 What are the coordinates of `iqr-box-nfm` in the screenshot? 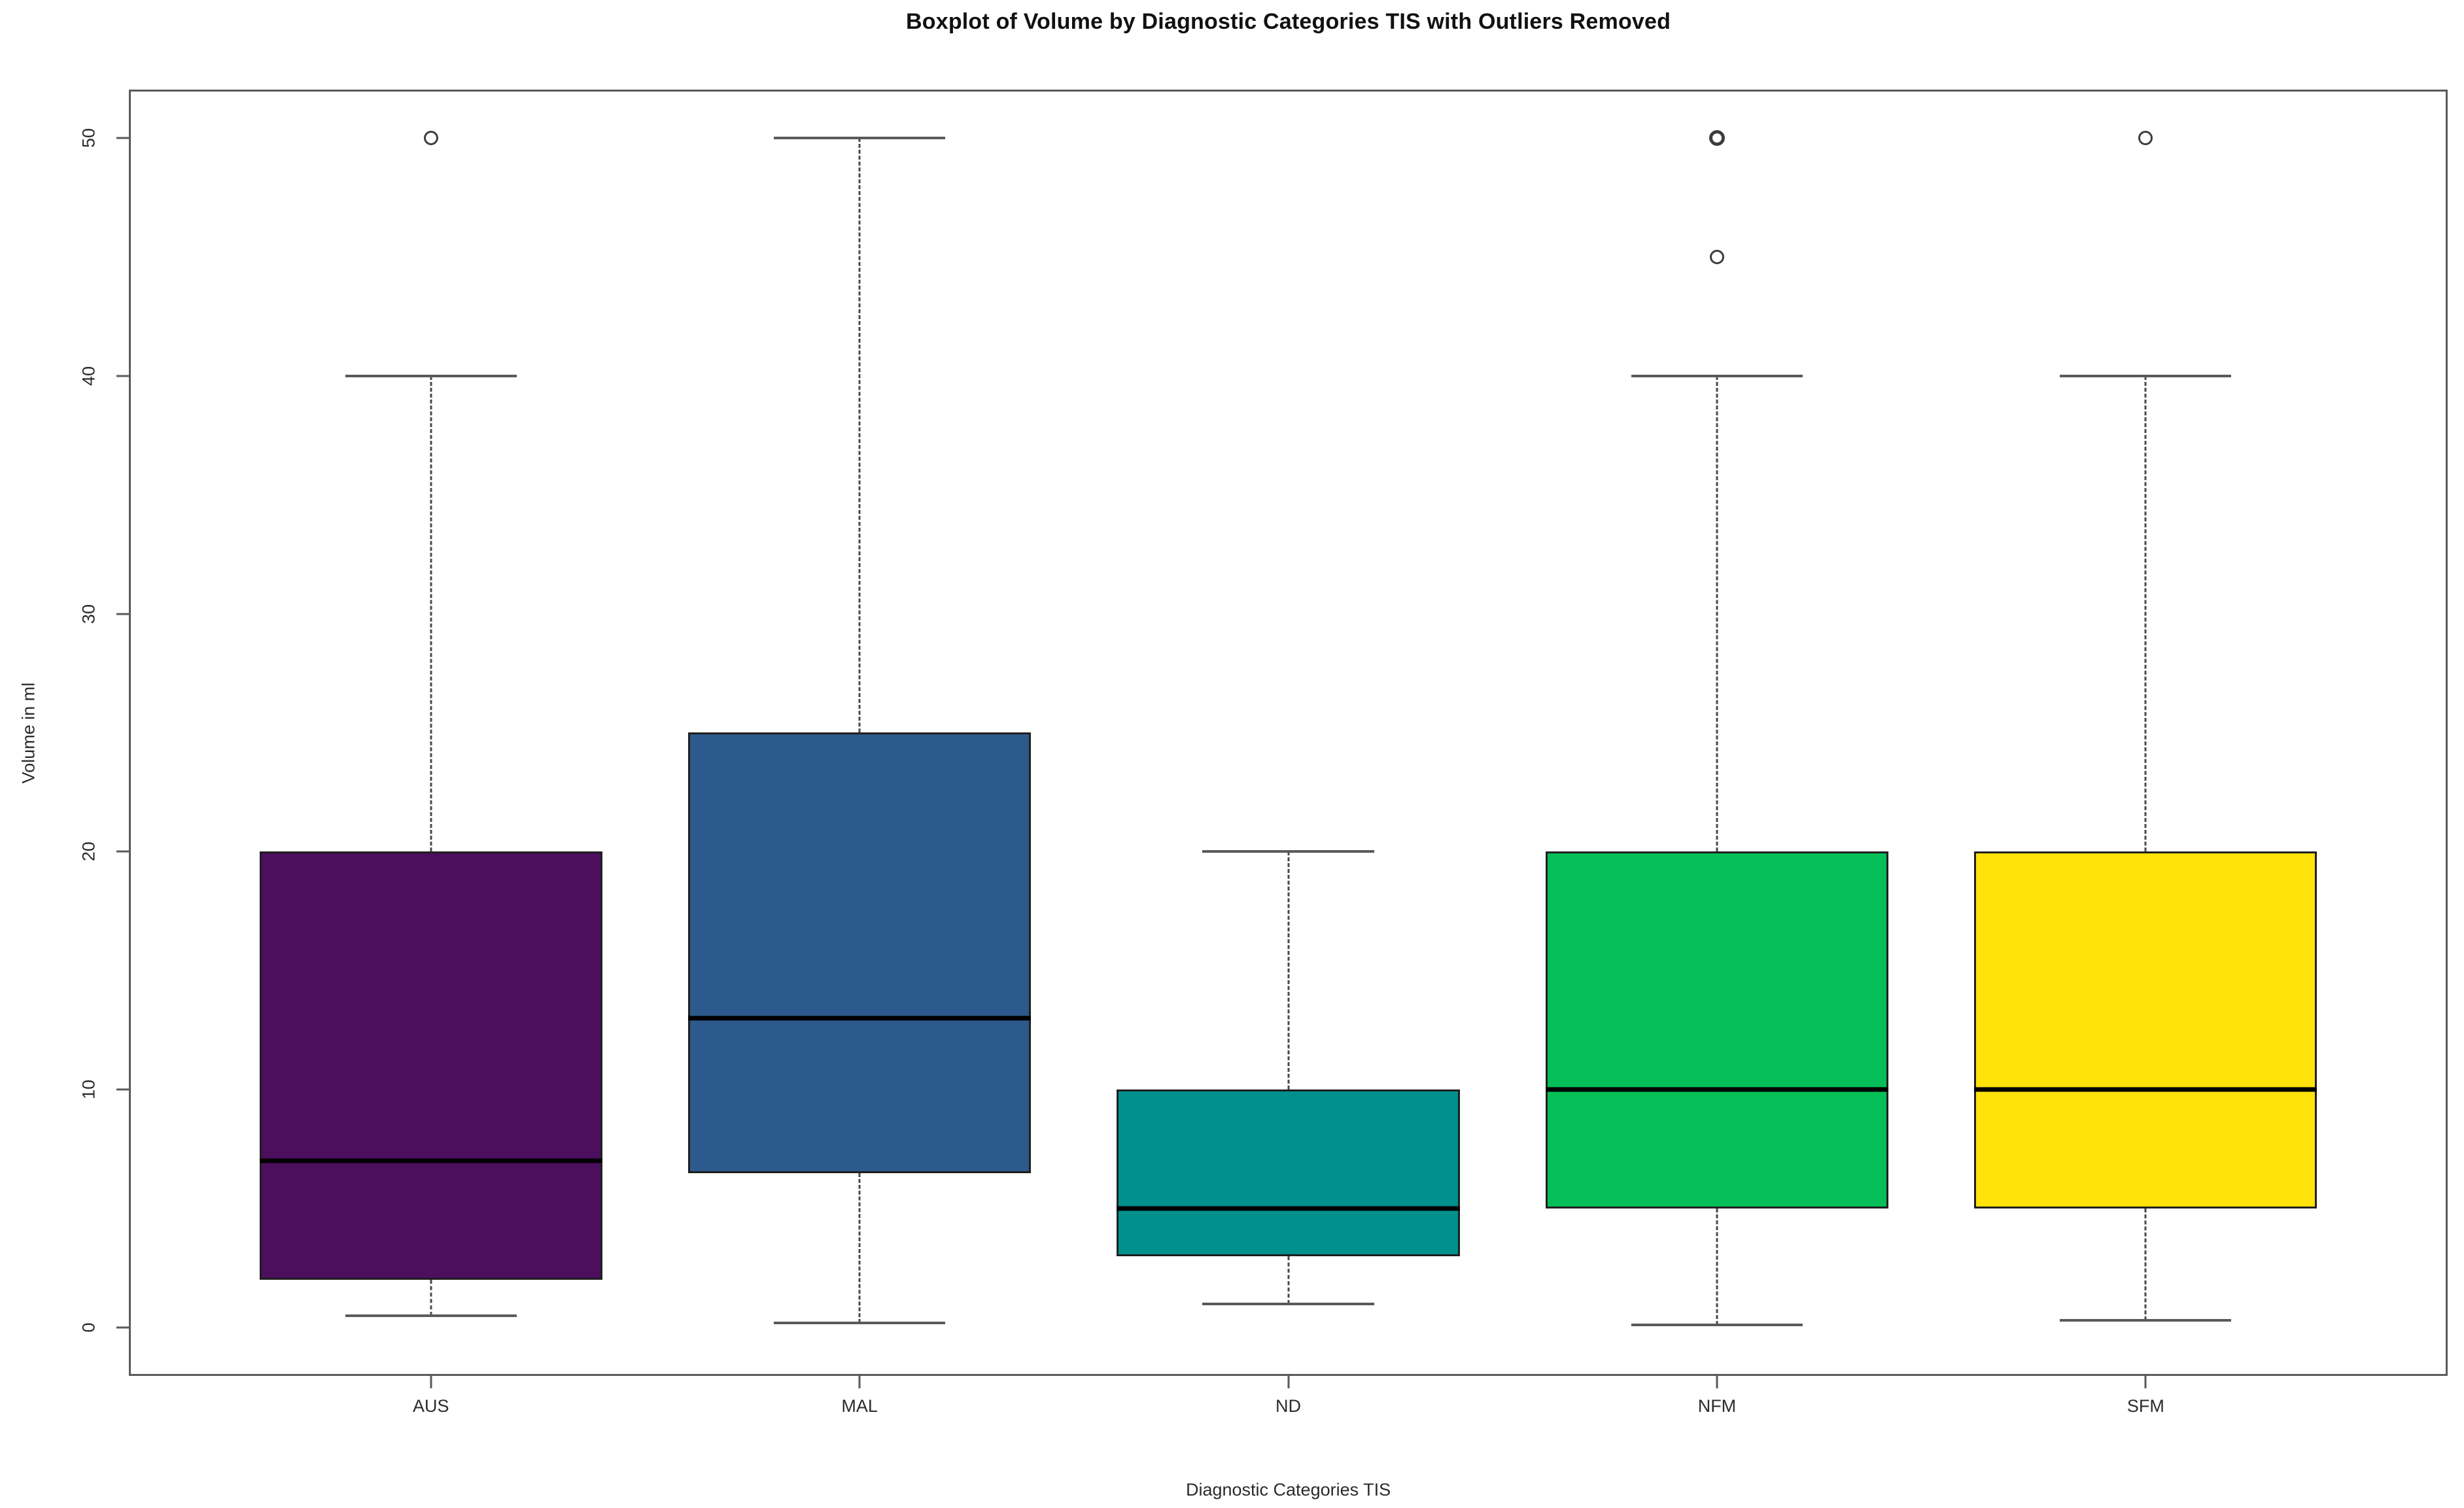 It's located at (1717, 1030).